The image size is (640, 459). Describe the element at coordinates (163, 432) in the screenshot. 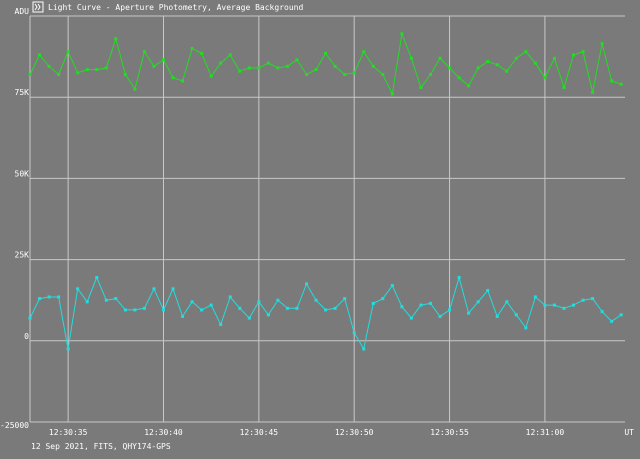

I see `x-tick-label: 12:30:40` at that location.